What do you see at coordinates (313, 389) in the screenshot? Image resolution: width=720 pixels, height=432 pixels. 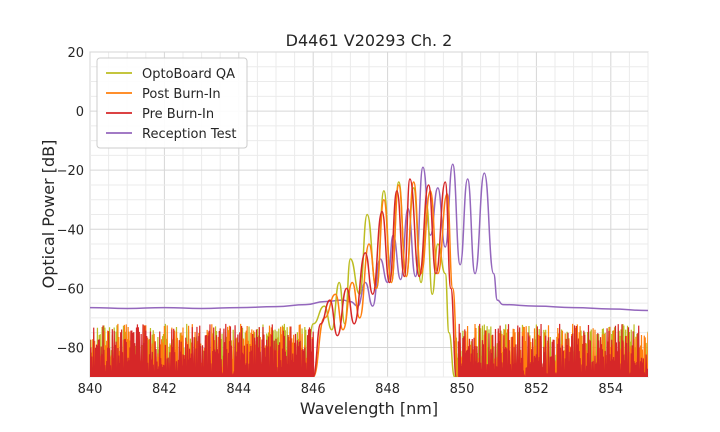 I see `x-tick-label: 846` at bounding box center [313, 389].